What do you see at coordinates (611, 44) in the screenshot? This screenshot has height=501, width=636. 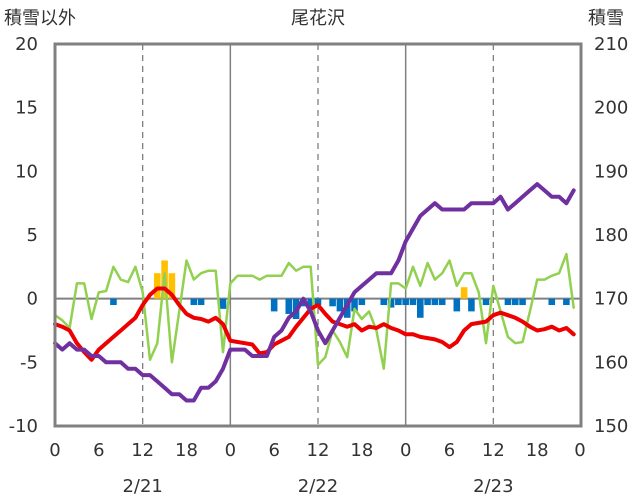 I see `y-tick-right: 210` at bounding box center [611, 44].